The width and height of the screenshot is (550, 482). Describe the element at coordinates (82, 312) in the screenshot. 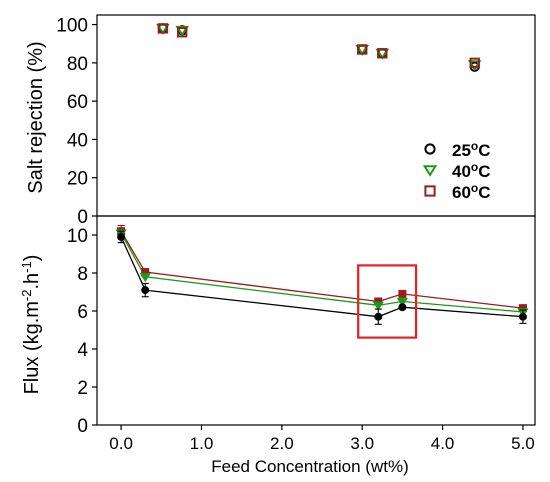

I see `bottom-y-tick-label-6: 6` at that location.